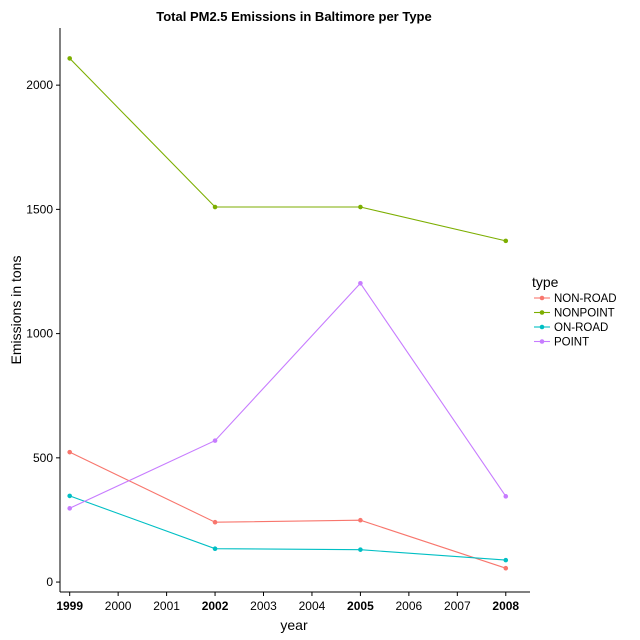  I want to click on y-tick-label: 500, so click(43, 458).